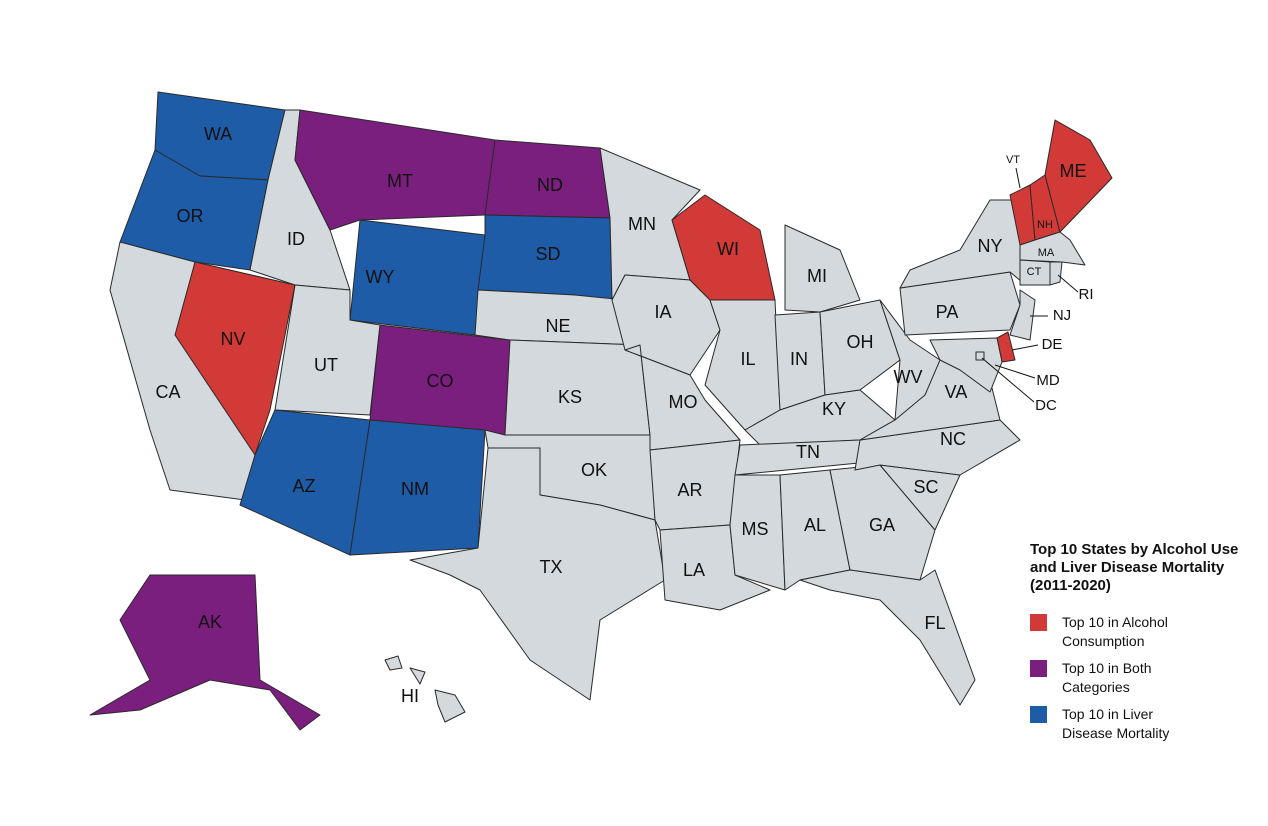 Image resolution: width=1268 pixels, height=826 pixels. I want to click on state-label: WY, so click(380, 277).